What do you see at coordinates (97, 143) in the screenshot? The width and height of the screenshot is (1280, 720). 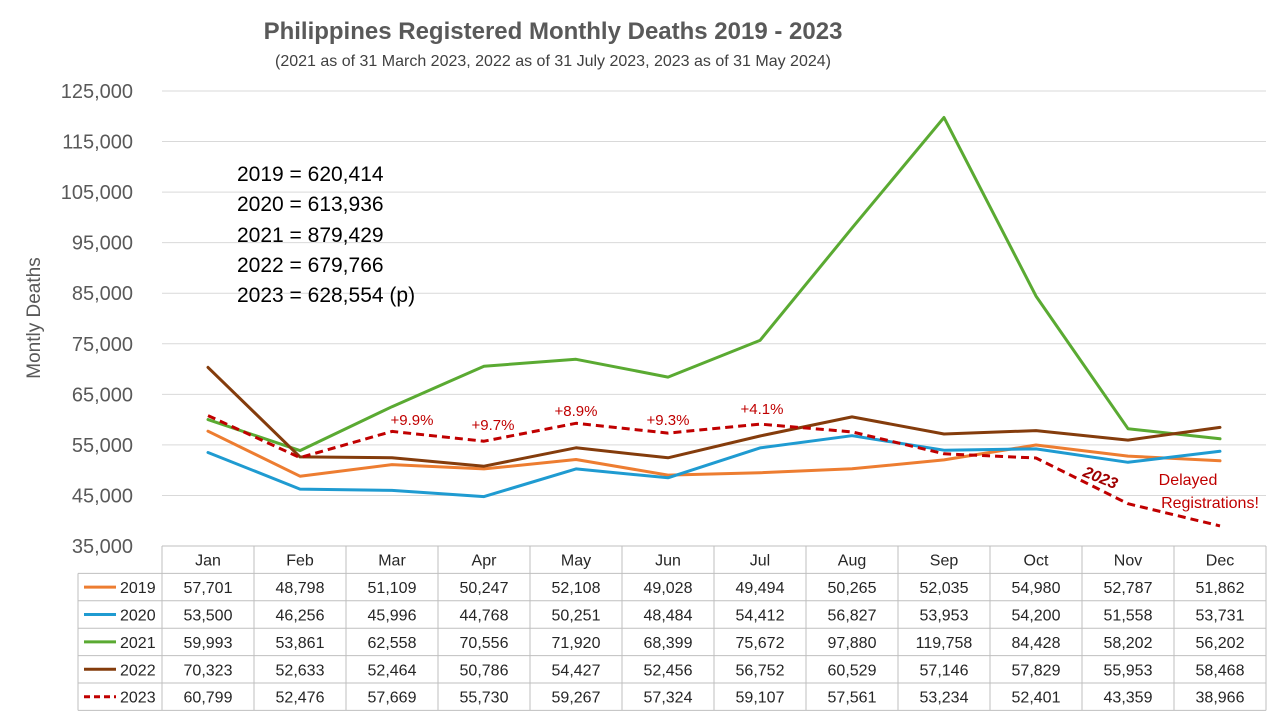 I see `y-tick-label: 115,000` at bounding box center [97, 143].